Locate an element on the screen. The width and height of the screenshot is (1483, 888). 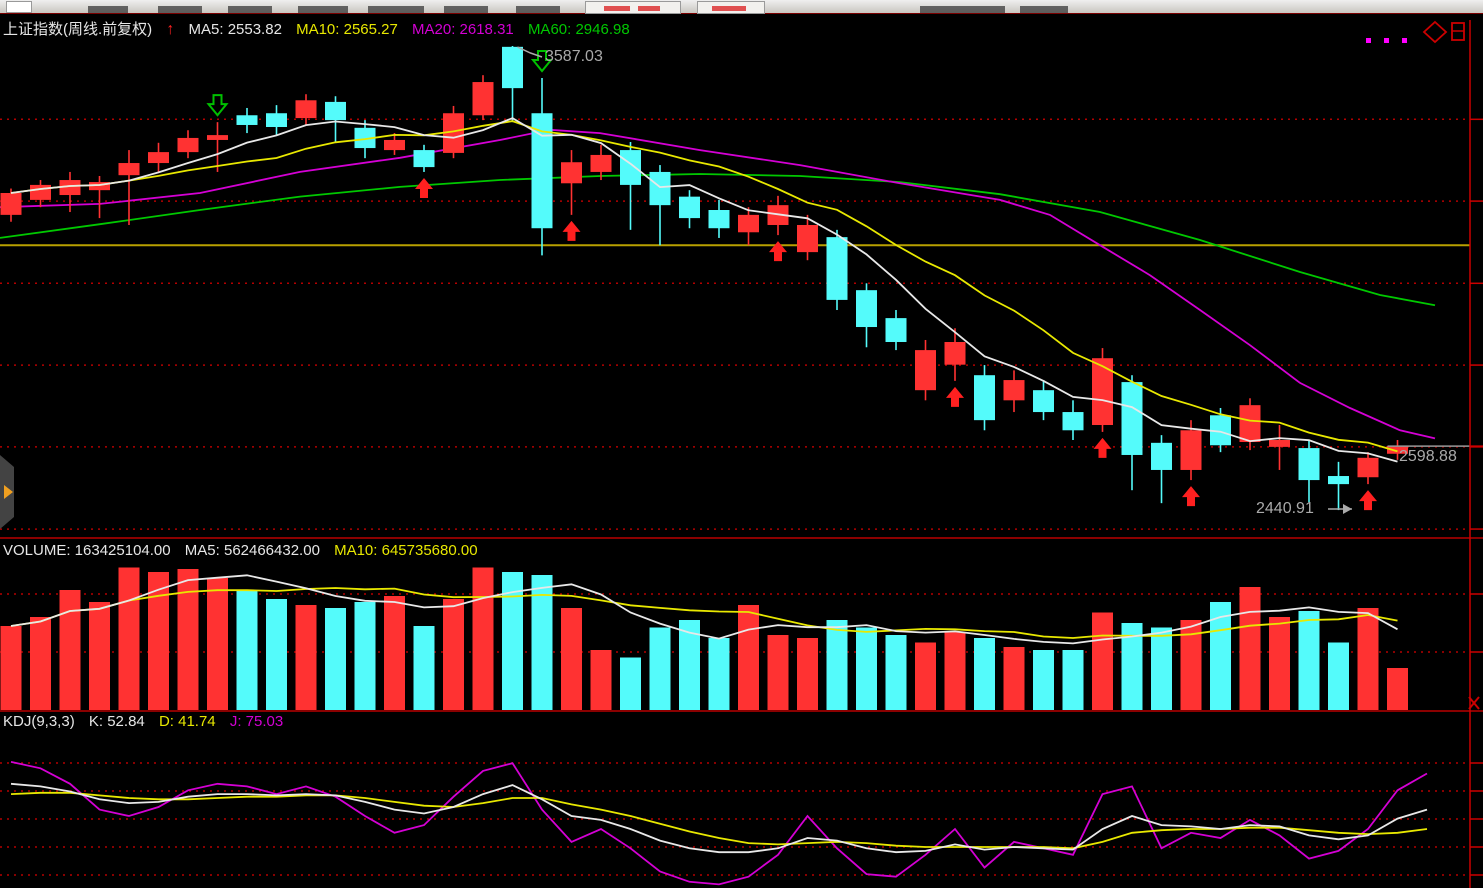
diamond-marker-icon is located at coordinates (1435, 32).